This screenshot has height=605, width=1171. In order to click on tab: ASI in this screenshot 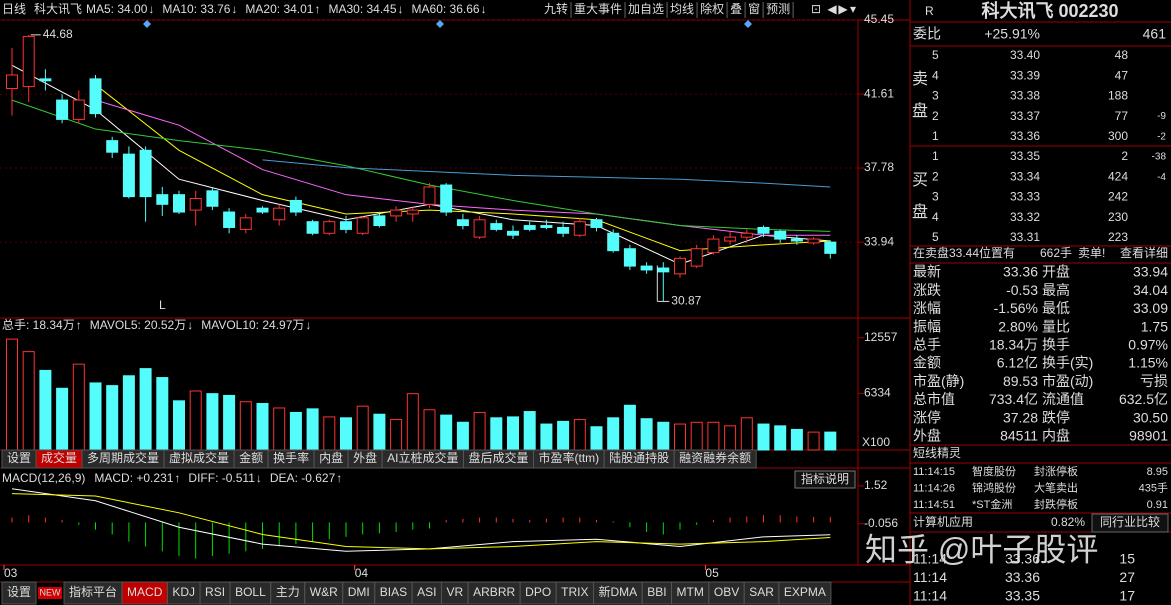, I will do `click(426, 592)`.